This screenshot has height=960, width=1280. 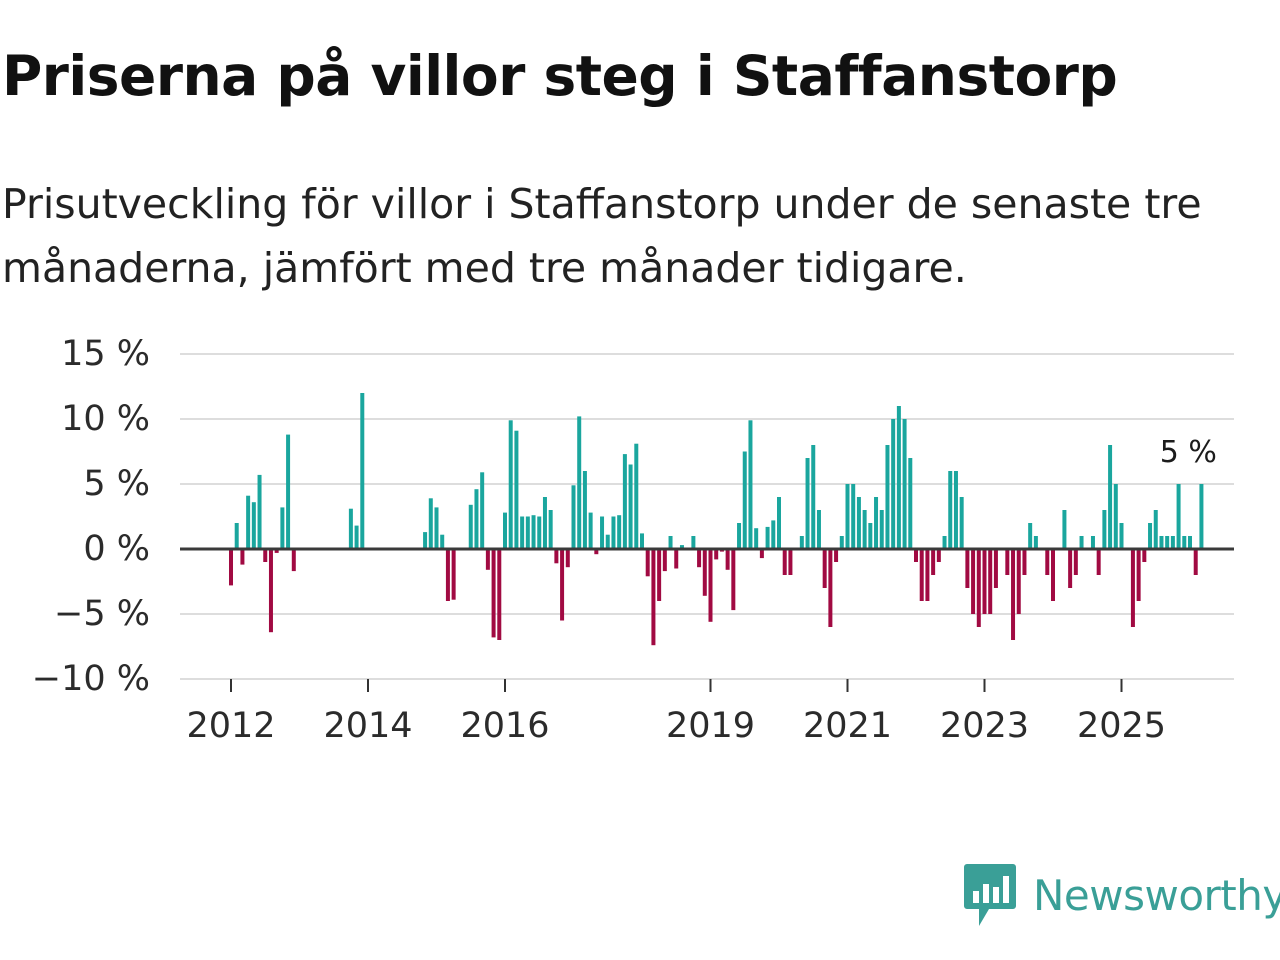 What do you see at coordinates (847, 726) in the screenshot?
I see `x-tick-label: 2021` at bounding box center [847, 726].